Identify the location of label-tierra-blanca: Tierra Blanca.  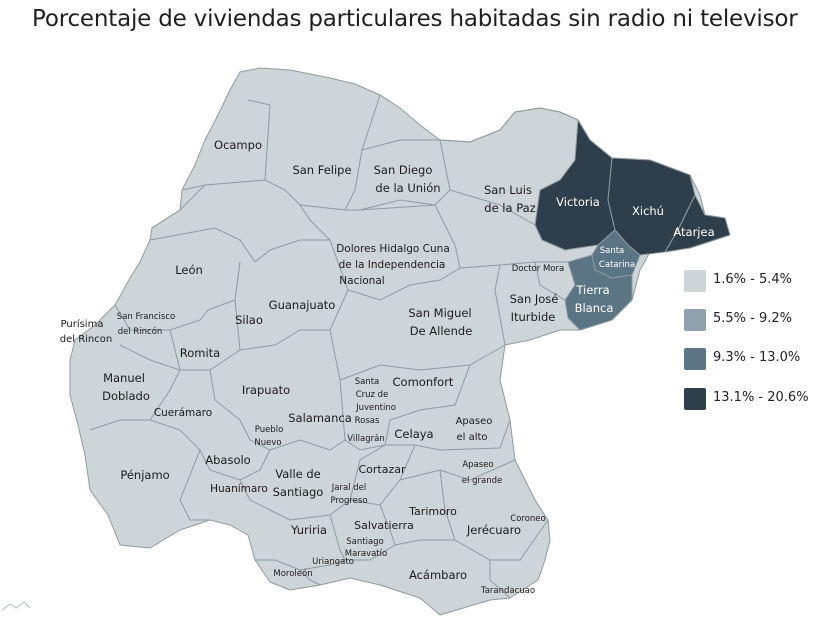
(594, 299).